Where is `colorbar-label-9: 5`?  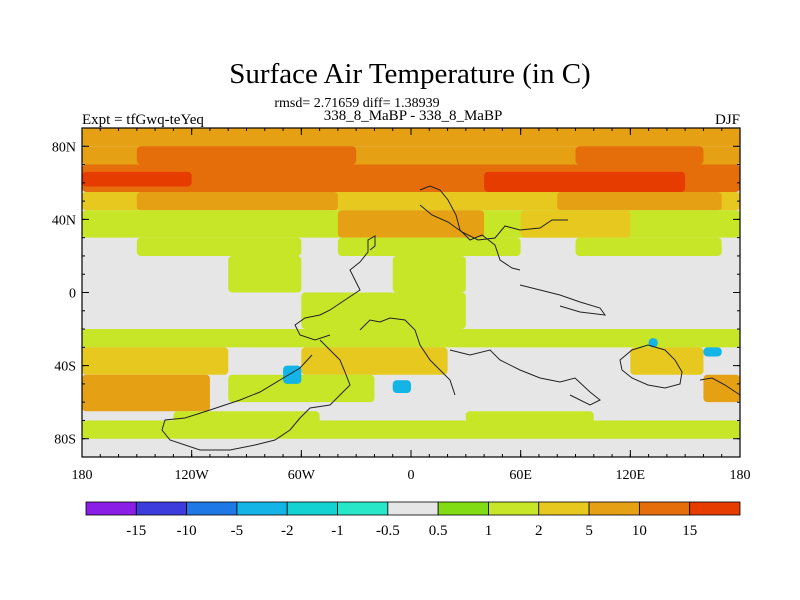 colorbar-label-9: 5 is located at coordinates (589, 531).